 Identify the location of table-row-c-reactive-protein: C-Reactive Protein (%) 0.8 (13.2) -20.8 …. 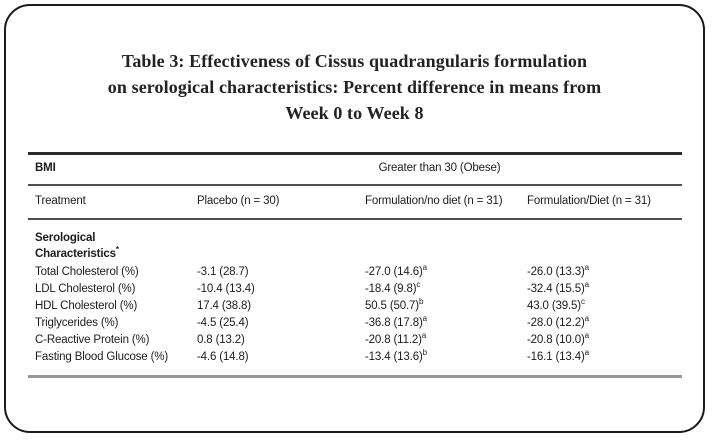
(355, 340).